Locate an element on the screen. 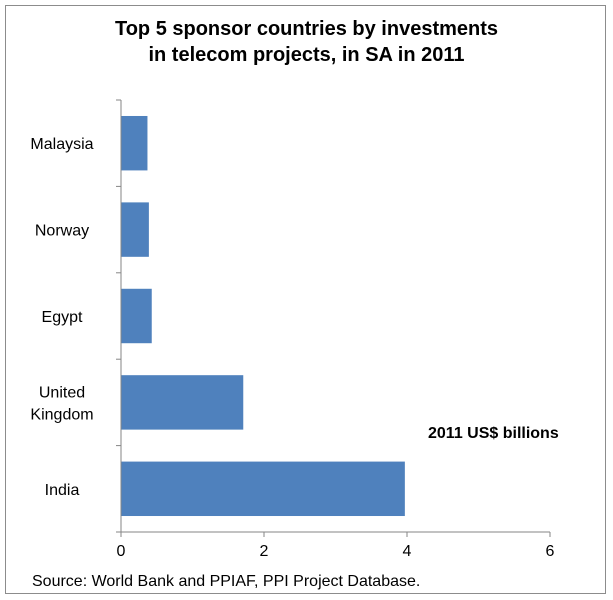  units-annotation: 2011 US$ billions is located at coordinates (493, 433).